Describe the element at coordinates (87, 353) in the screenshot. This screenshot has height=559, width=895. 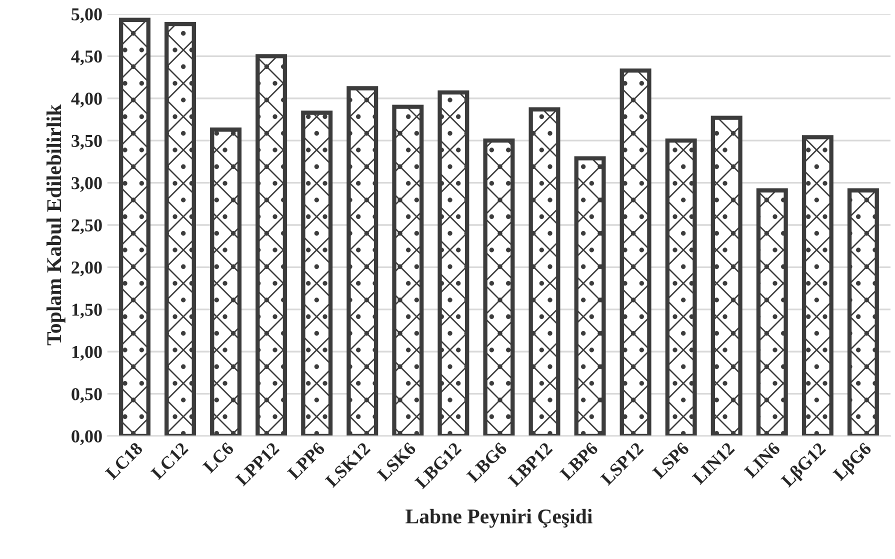
I see `y-tick-label: 1,00` at that location.